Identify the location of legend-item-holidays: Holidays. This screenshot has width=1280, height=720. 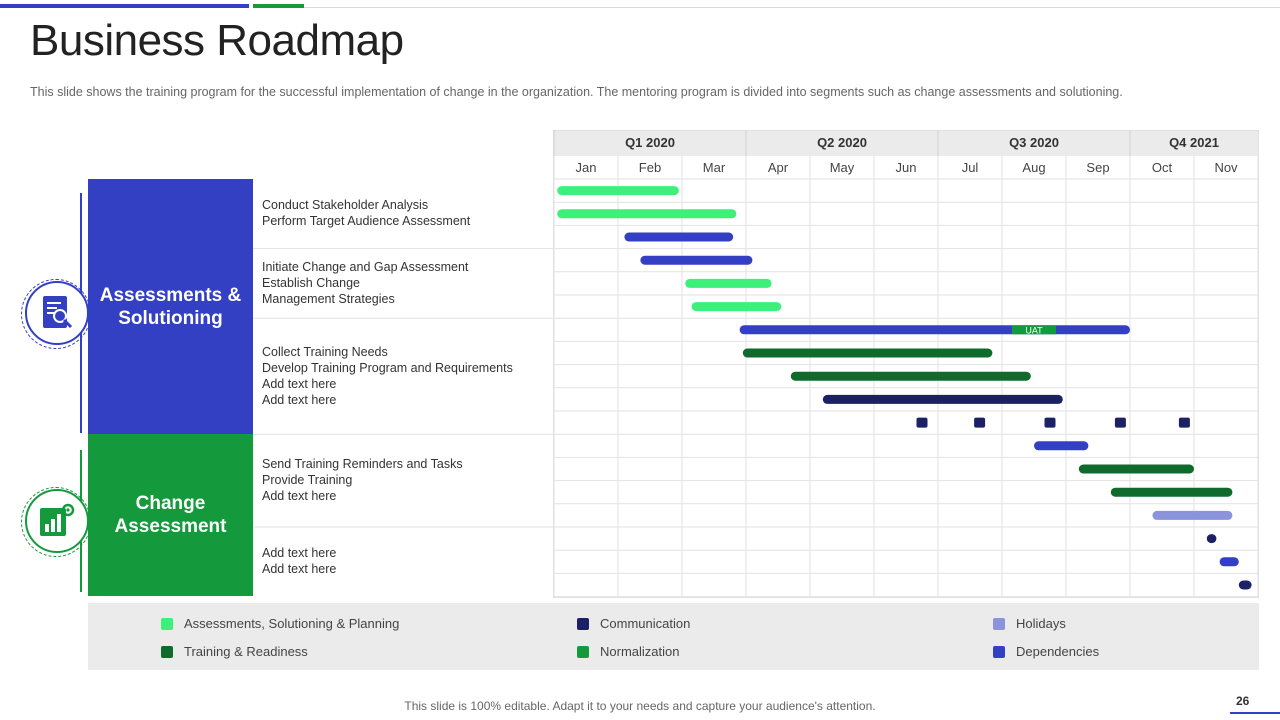
(1029, 623).